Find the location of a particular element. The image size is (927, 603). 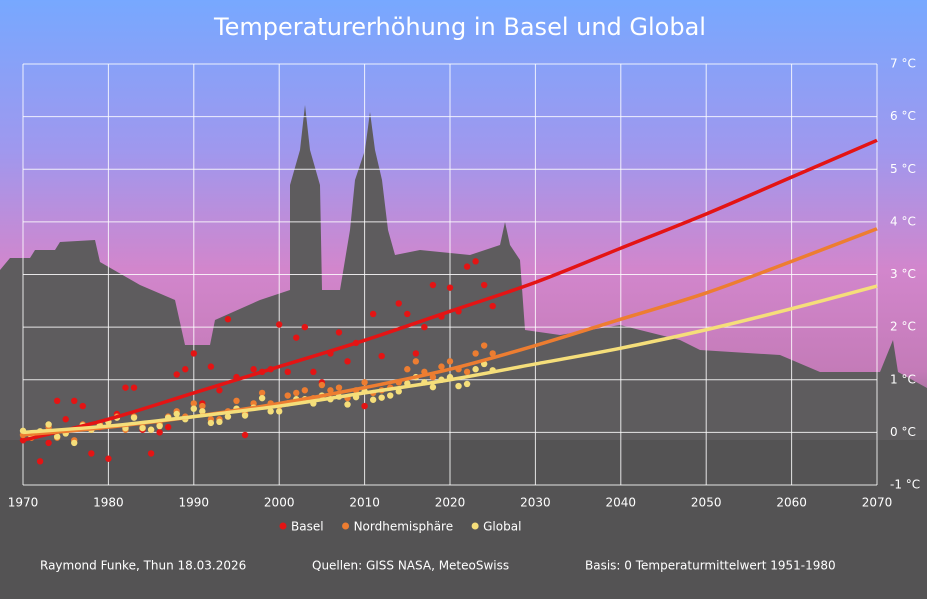

y-tick-label: -1 °C is located at coordinates (905, 485).